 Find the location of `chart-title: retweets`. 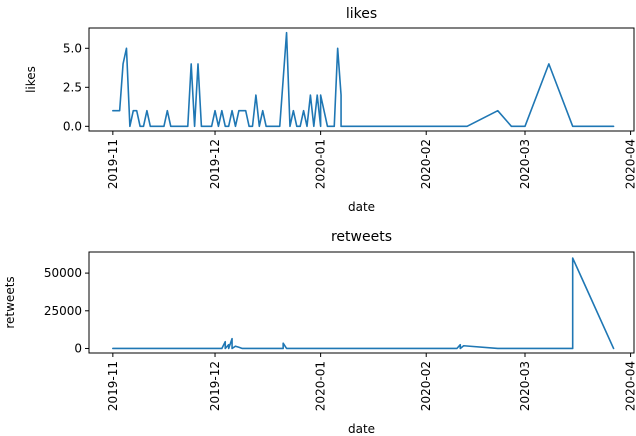

chart-title: retweets is located at coordinates (361, 237).